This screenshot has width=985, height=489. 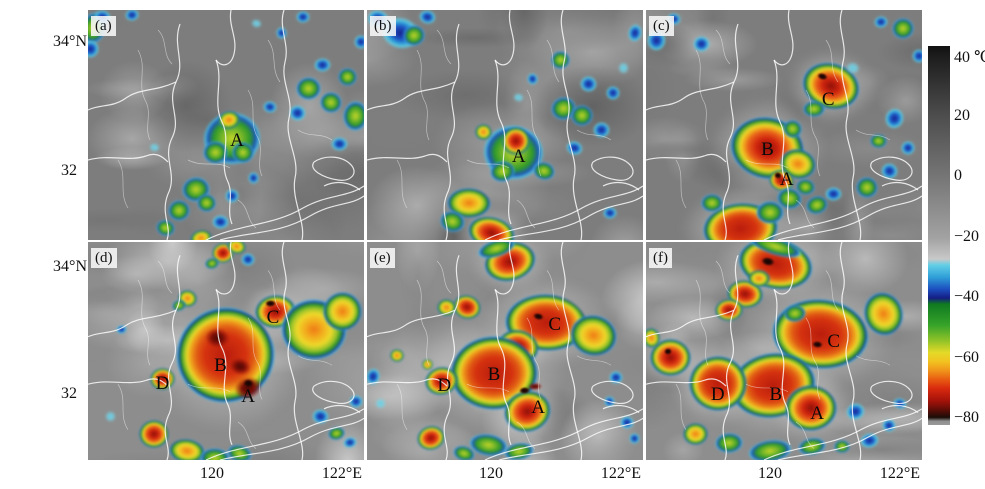 What do you see at coordinates (383, 26) in the screenshot?
I see `panel-tag-b: (b)` at bounding box center [383, 26].